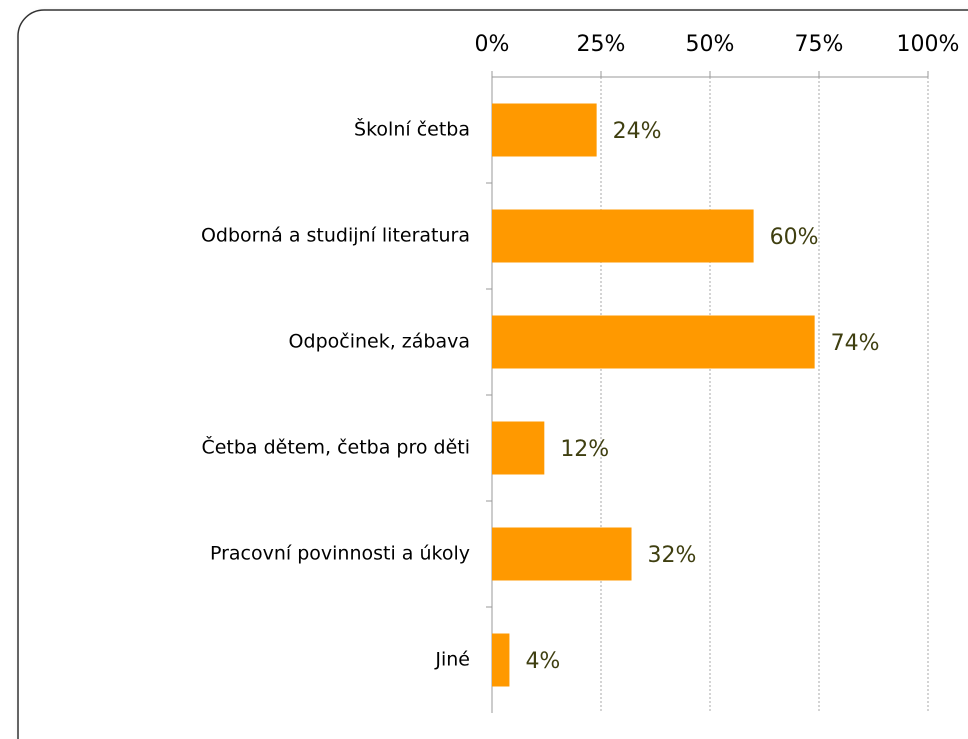 The height and width of the screenshot is (739, 968). What do you see at coordinates (492, 44) in the screenshot?
I see `x-tick-label: 0%` at bounding box center [492, 44].